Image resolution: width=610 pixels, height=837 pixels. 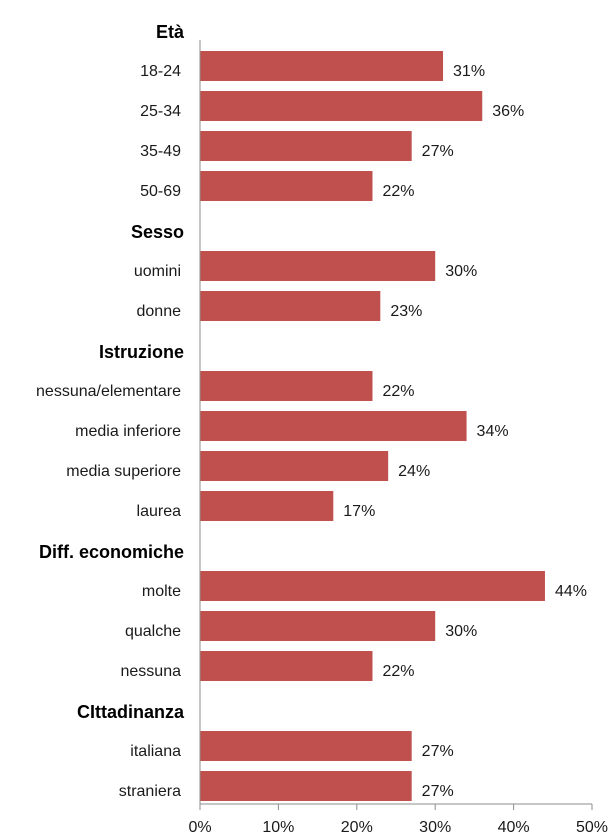 I want to click on group-label-eta: Età, so click(x=170, y=32).